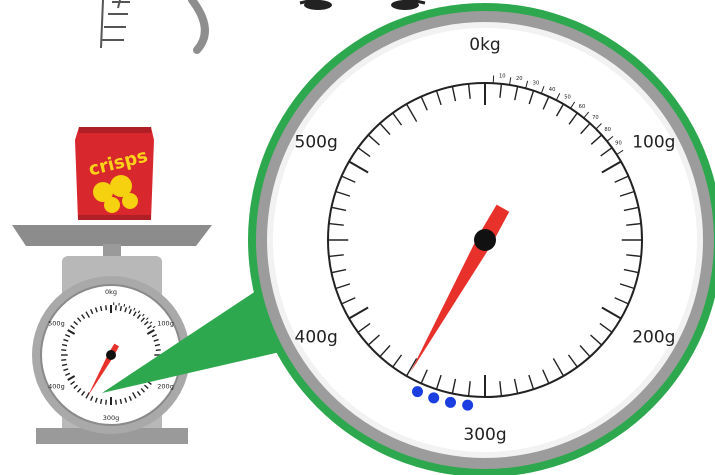 This screenshot has width=715, height=475. What do you see at coordinates (567, 98) in the screenshot?
I see `dial-label-fine: 50` at bounding box center [567, 98].